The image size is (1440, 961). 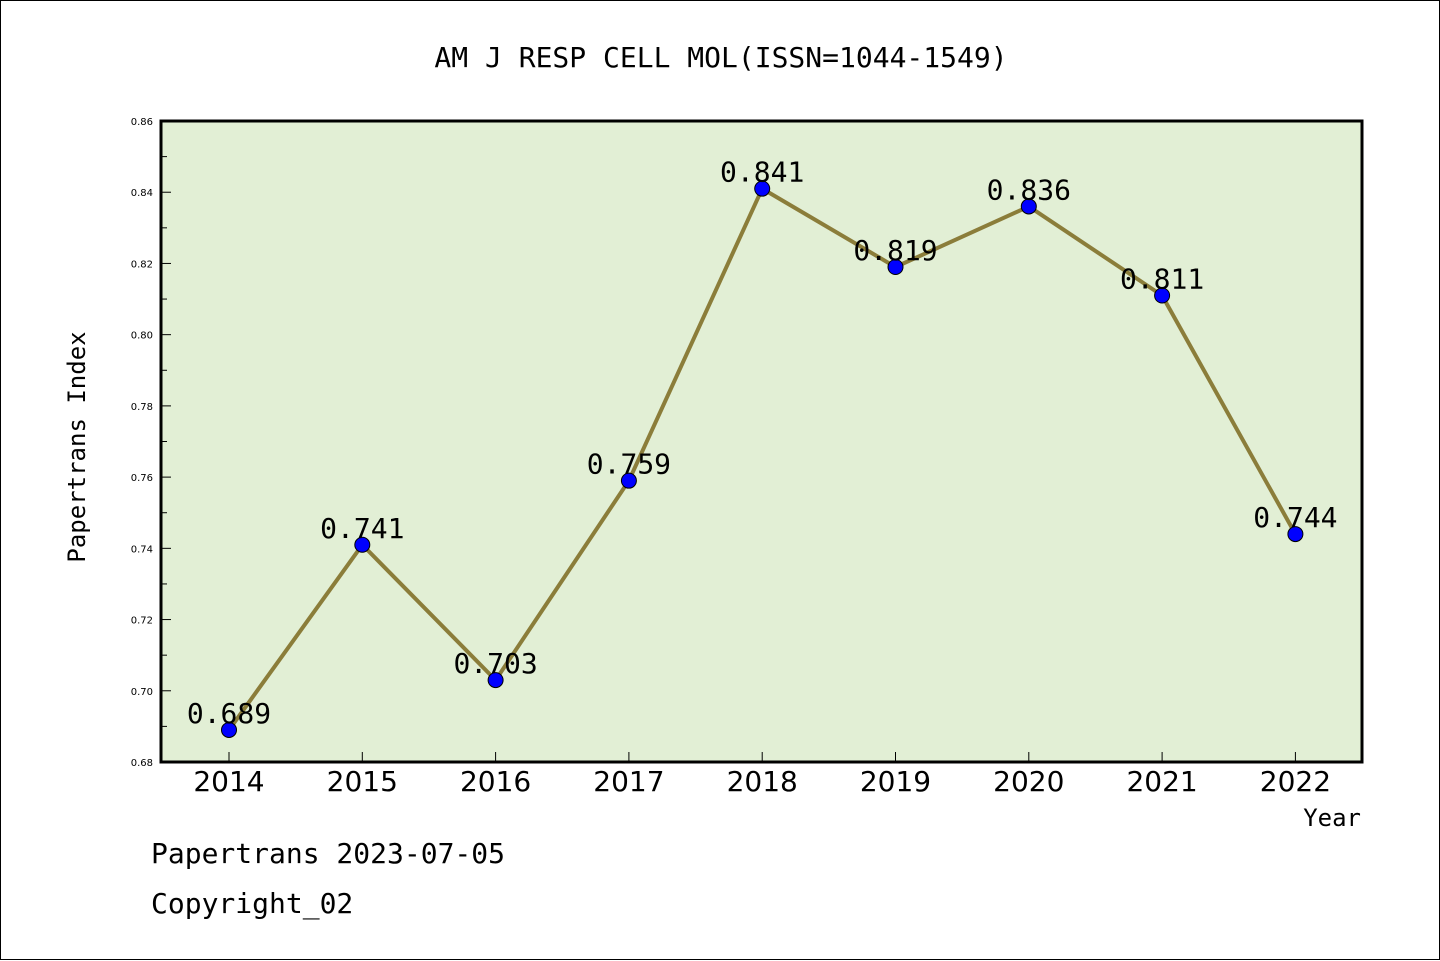 What do you see at coordinates (142, 122) in the screenshot?
I see `y-tick-label: 0.86` at bounding box center [142, 122].